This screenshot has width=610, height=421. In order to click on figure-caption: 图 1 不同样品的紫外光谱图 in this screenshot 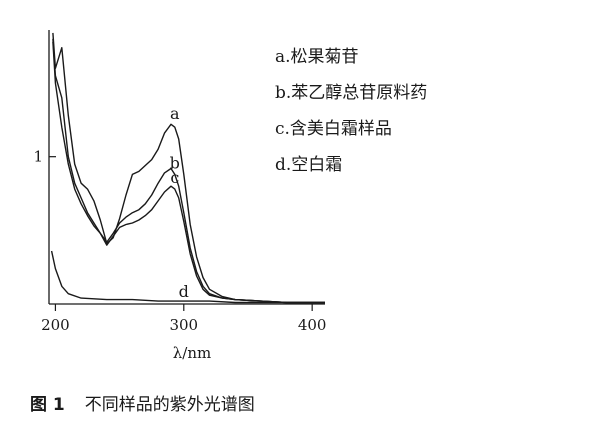, I will do `click(310, 402)`.